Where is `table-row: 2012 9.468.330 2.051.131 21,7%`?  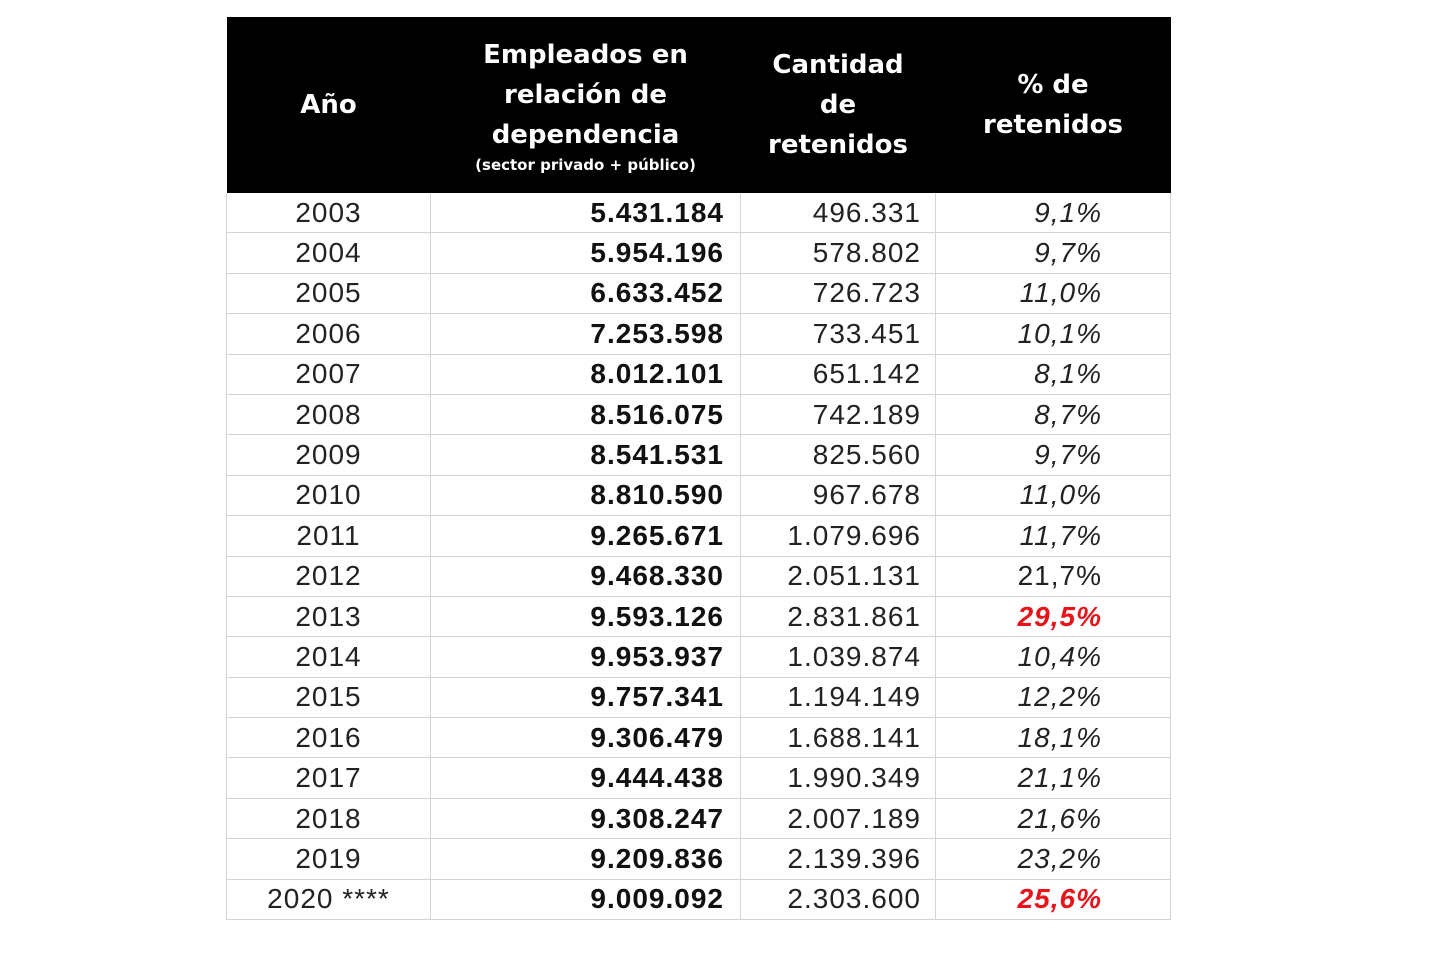
table-row: 2012 9.468.330 2.051.131 21,7% is located at coordinates (698, 576).